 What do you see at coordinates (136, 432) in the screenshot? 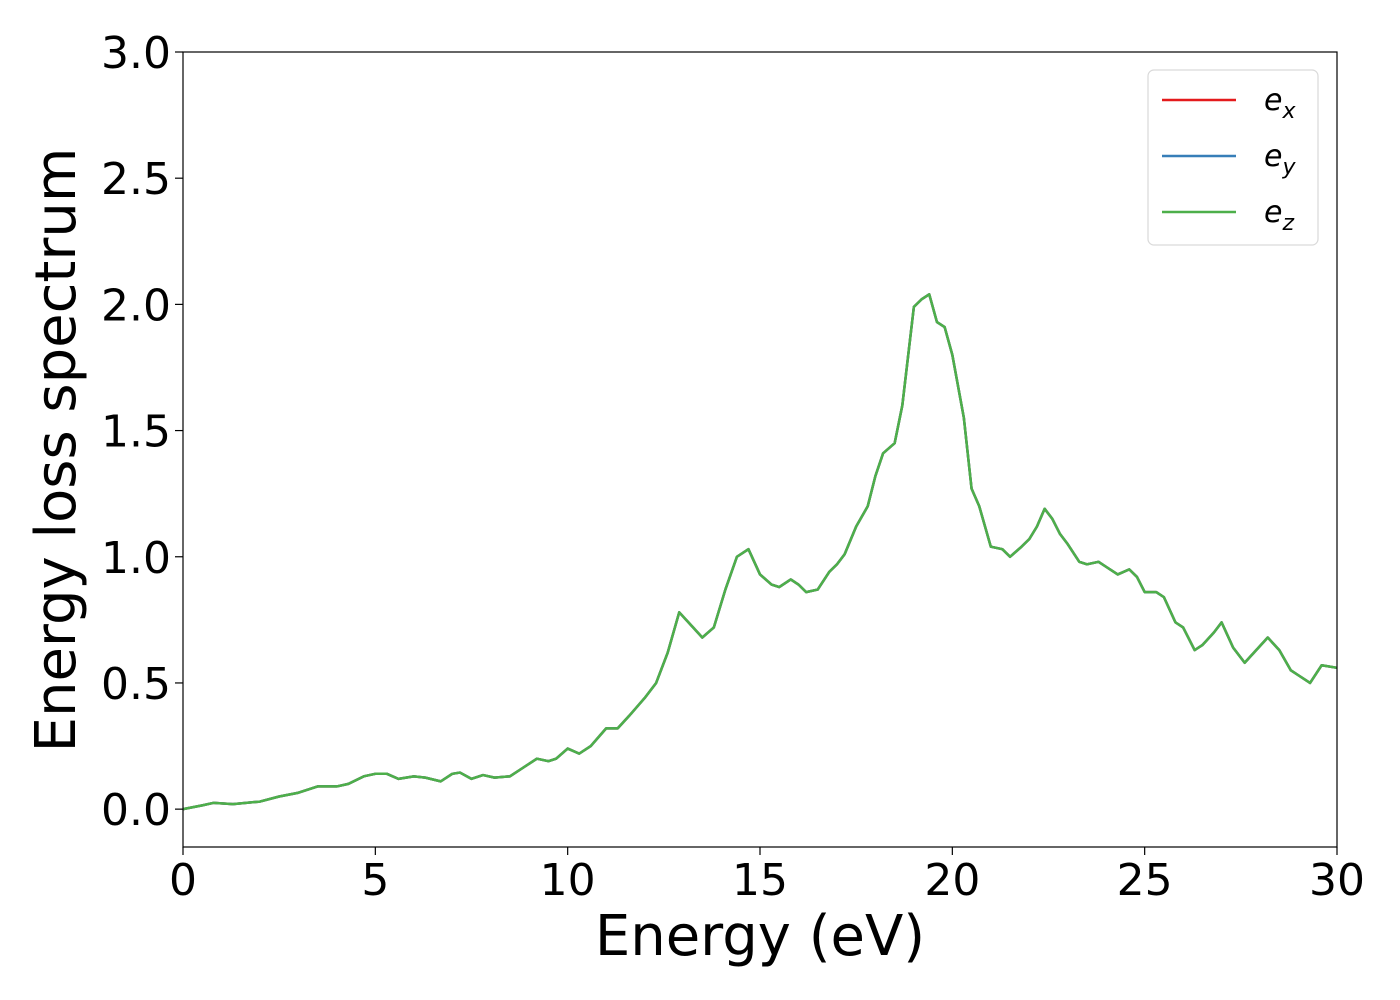
I see `y-tick-label: 1.5` at bounding box center [136, 432].